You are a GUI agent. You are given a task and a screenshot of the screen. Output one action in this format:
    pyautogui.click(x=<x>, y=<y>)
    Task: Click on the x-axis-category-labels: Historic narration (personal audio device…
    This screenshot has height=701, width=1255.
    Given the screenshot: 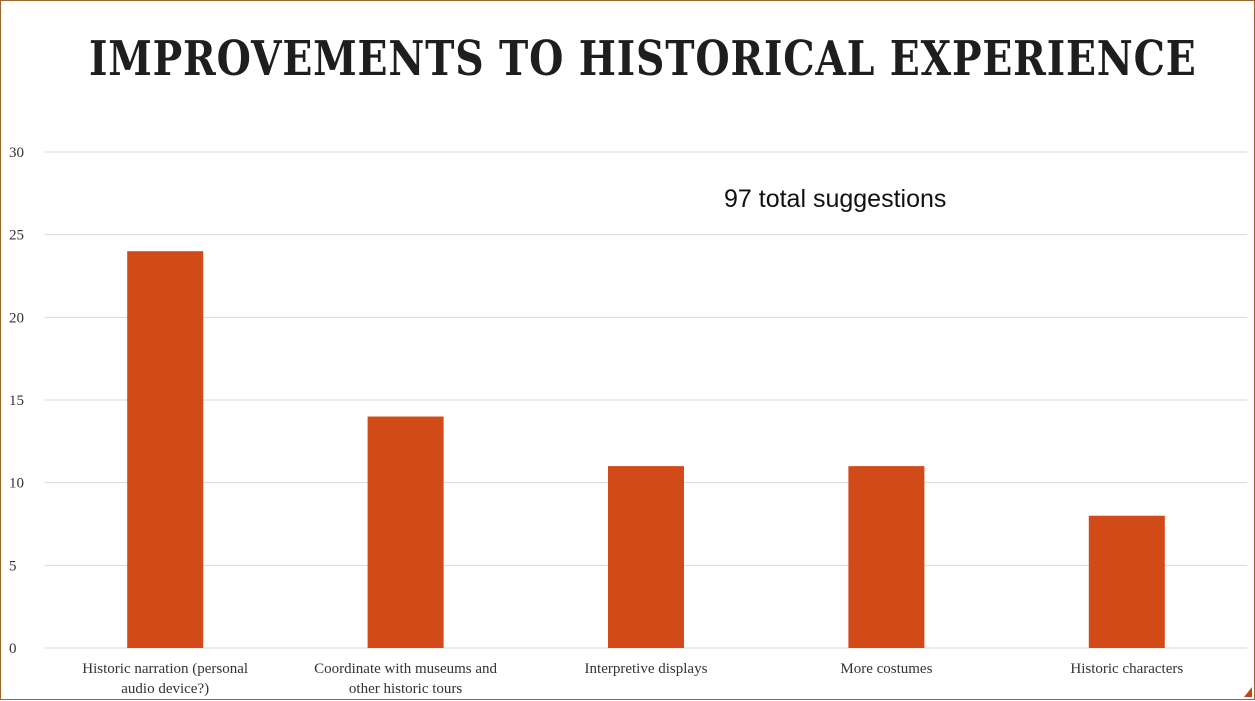 What is the action you would take?
    pyautogui.click(x=632, y=679)
    